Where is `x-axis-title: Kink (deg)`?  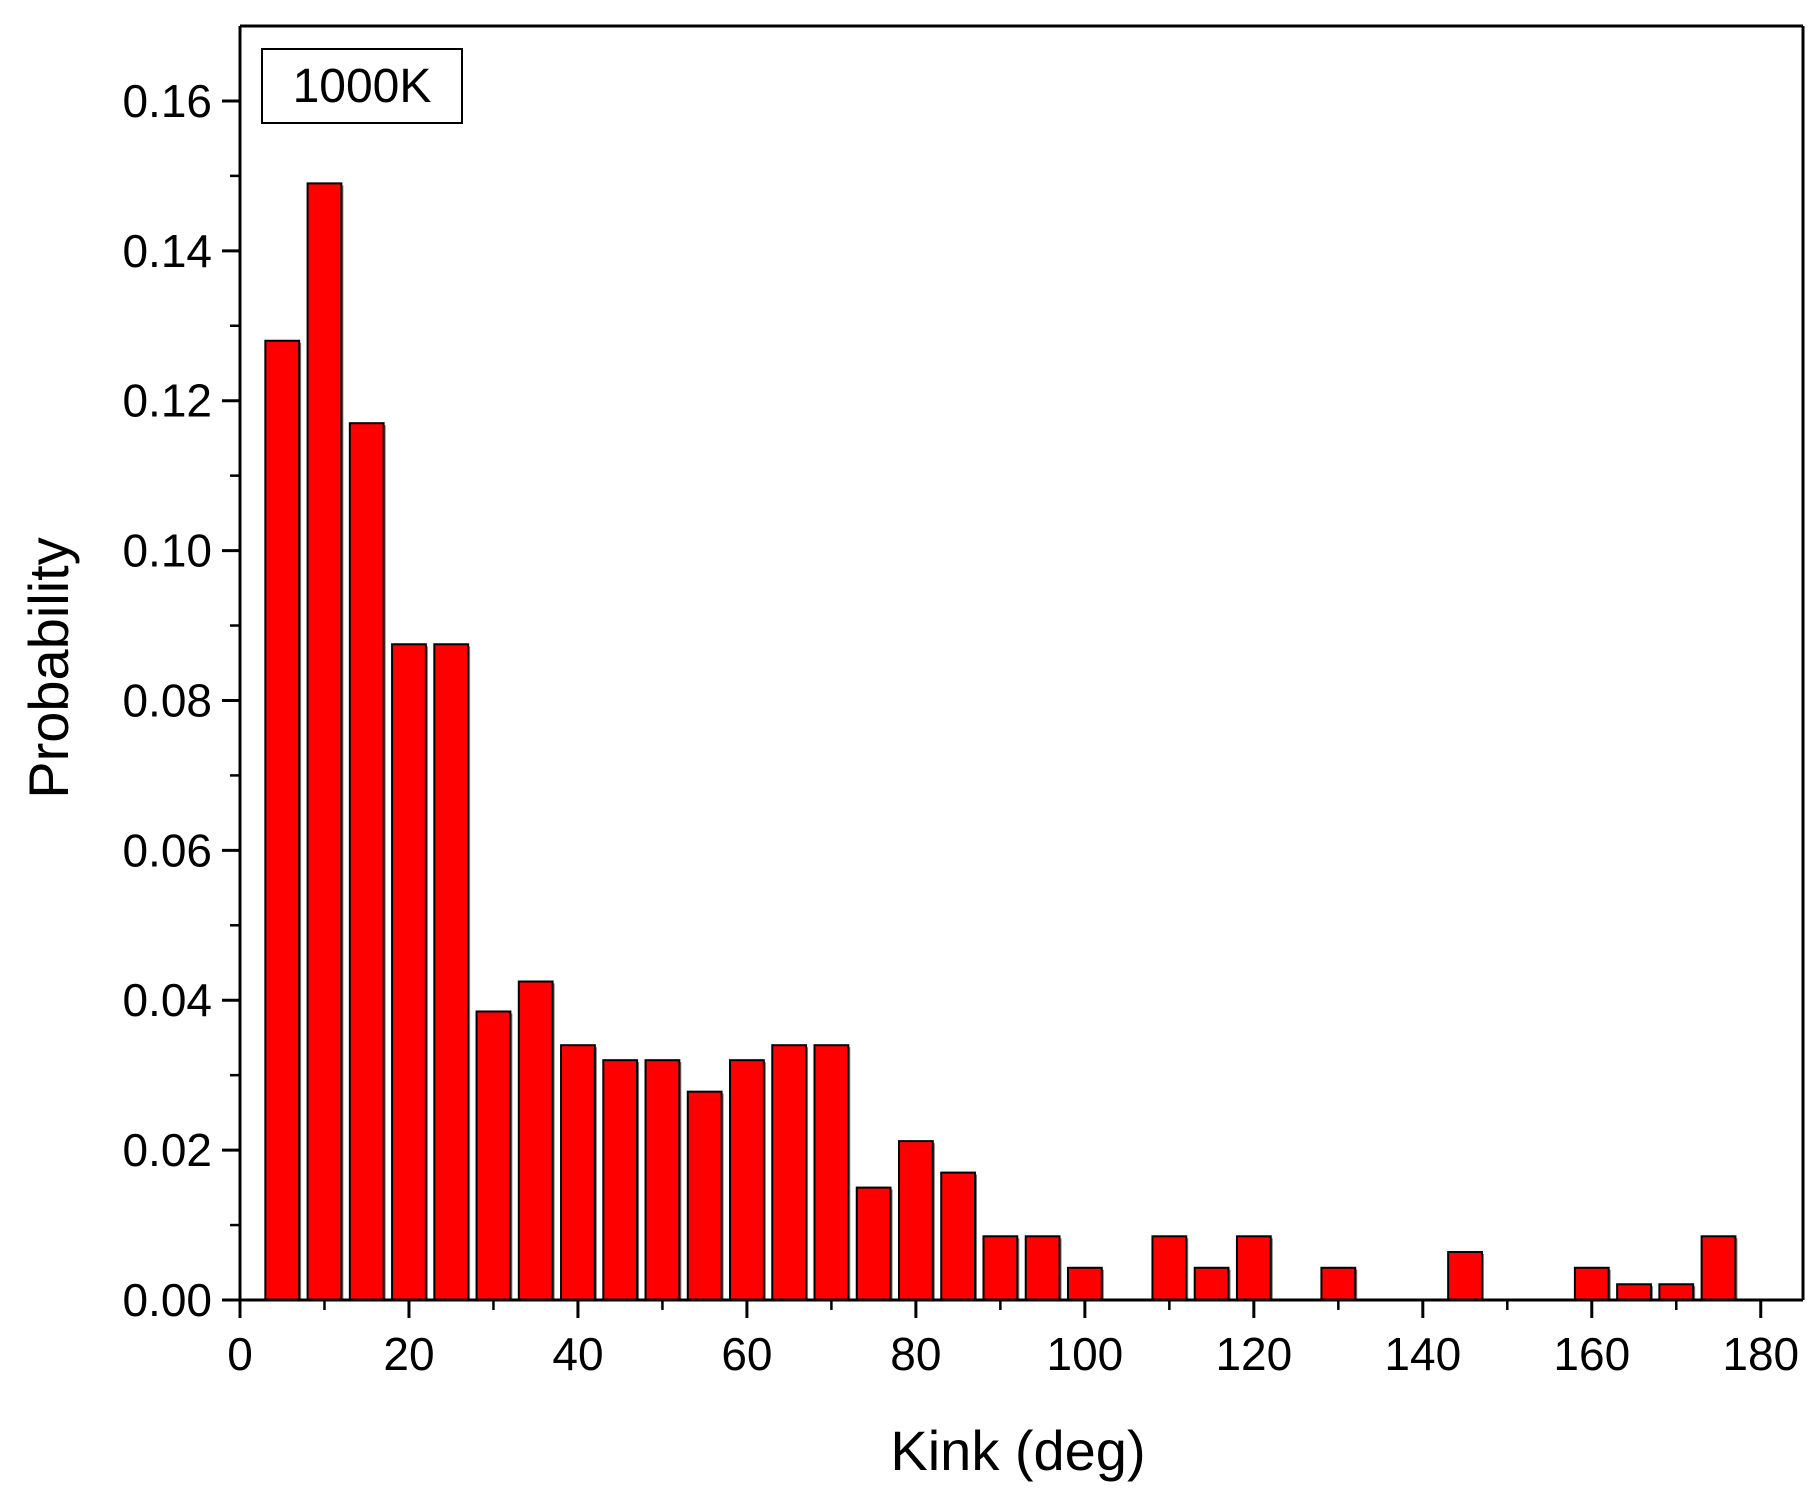
x-axis-title: Kink (deg) is located at coordinates (1017, 1450).